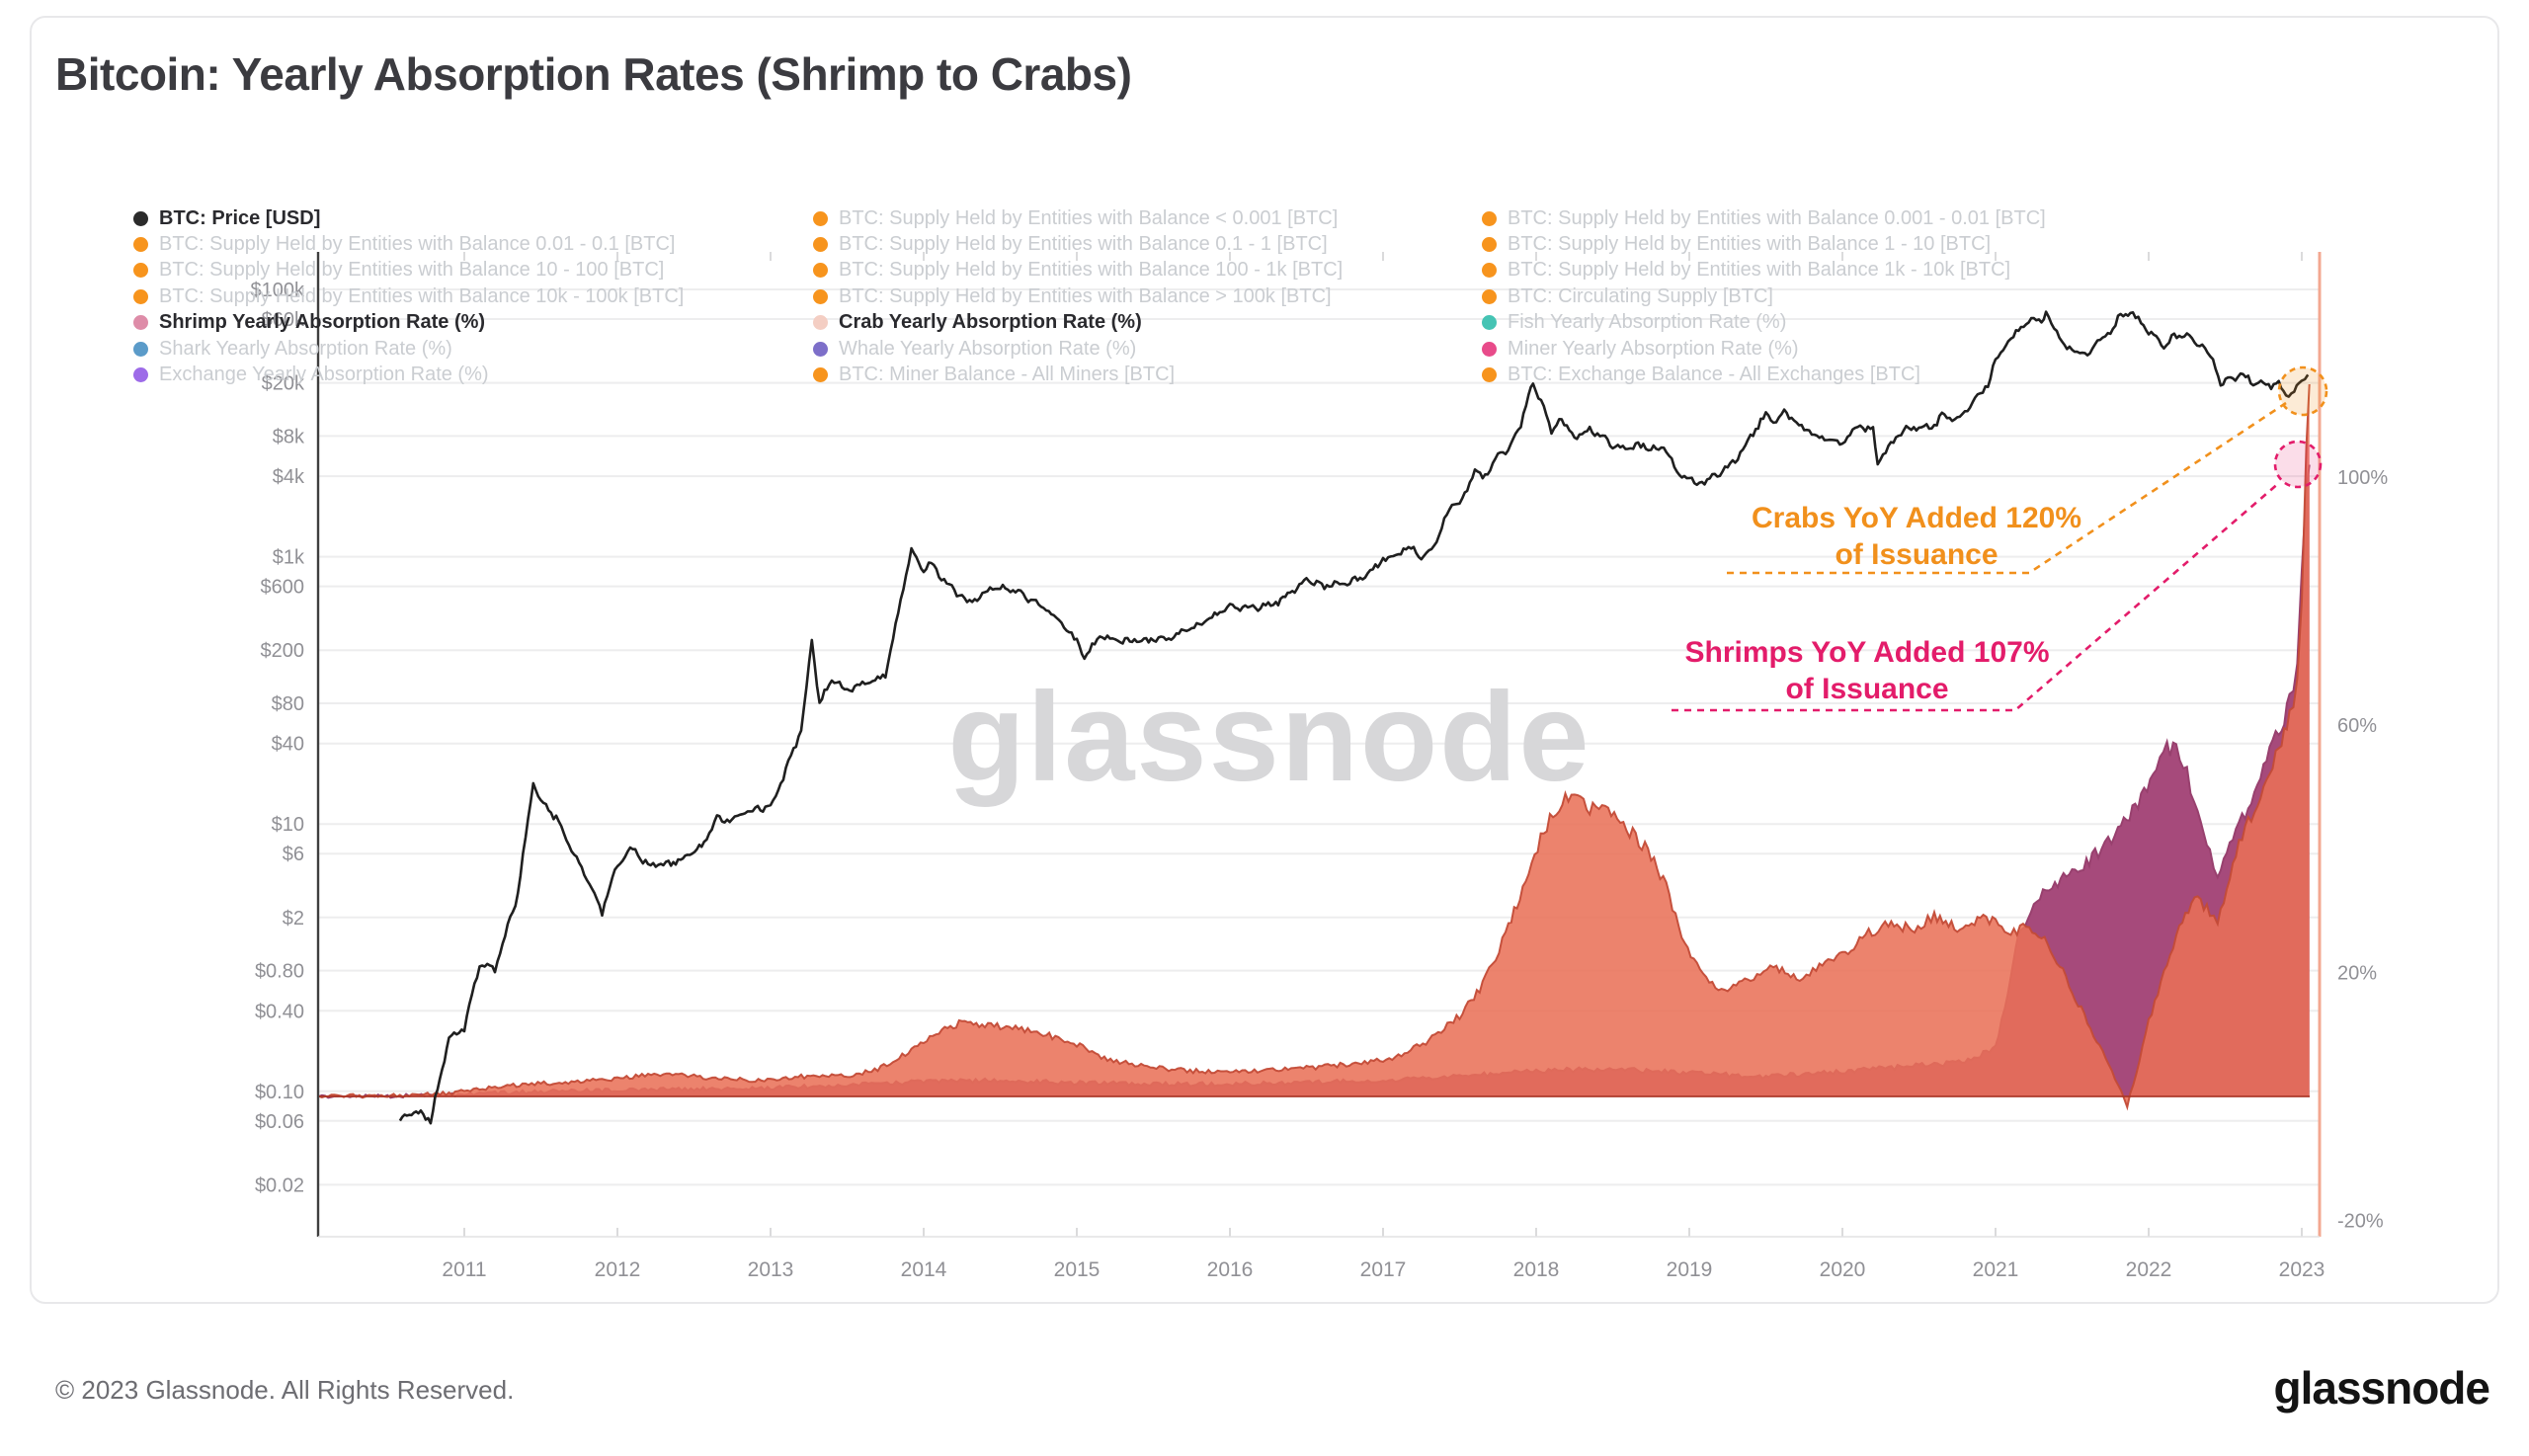  What do you see at coordinates (283, 384) in the screenshot?
I see `price-axis-tick-label: $20k` at bounding box center [283, 384].